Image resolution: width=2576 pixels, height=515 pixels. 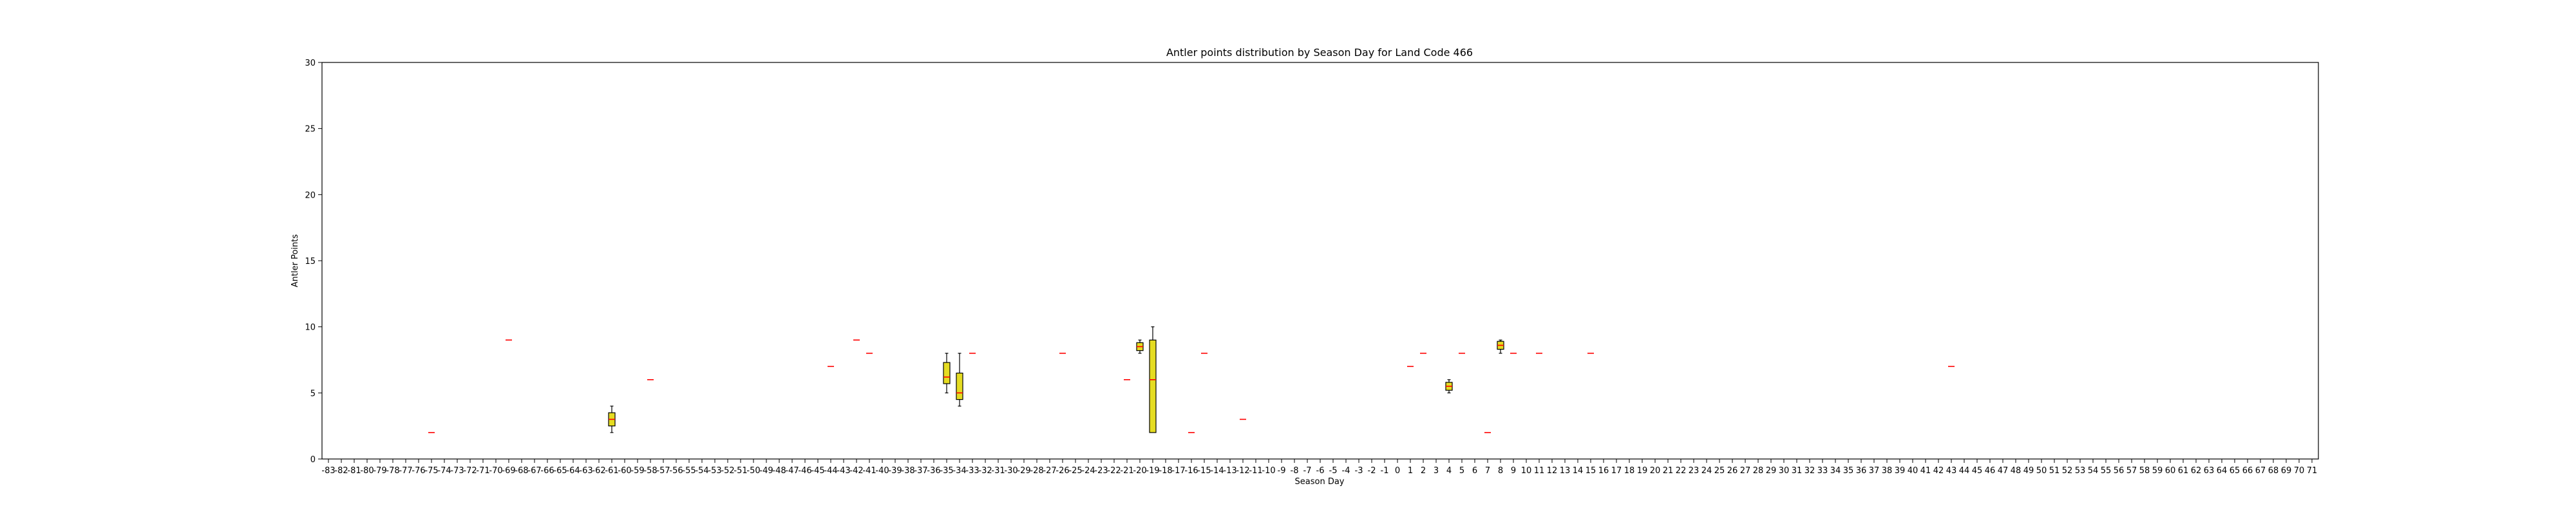 I want to click on x-tick-label: 20, so click(x=1655, y=471).